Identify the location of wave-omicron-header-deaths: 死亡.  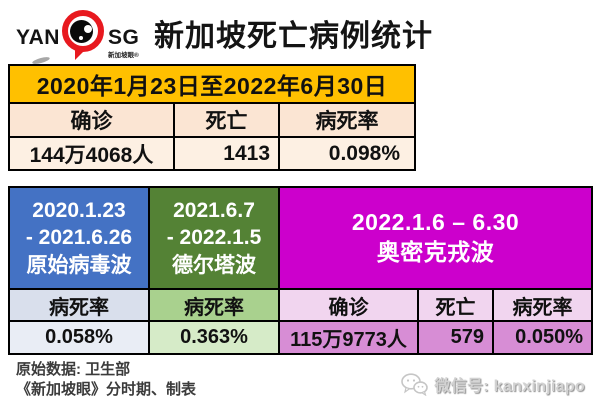
(455, 305).